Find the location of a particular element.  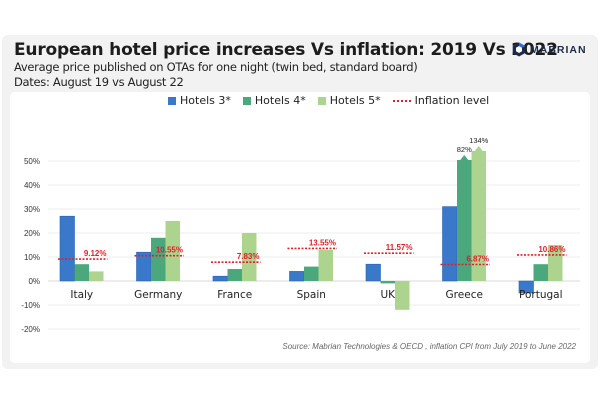

mabrian-logo: MABRIAN is located at coordinates (549, 49).